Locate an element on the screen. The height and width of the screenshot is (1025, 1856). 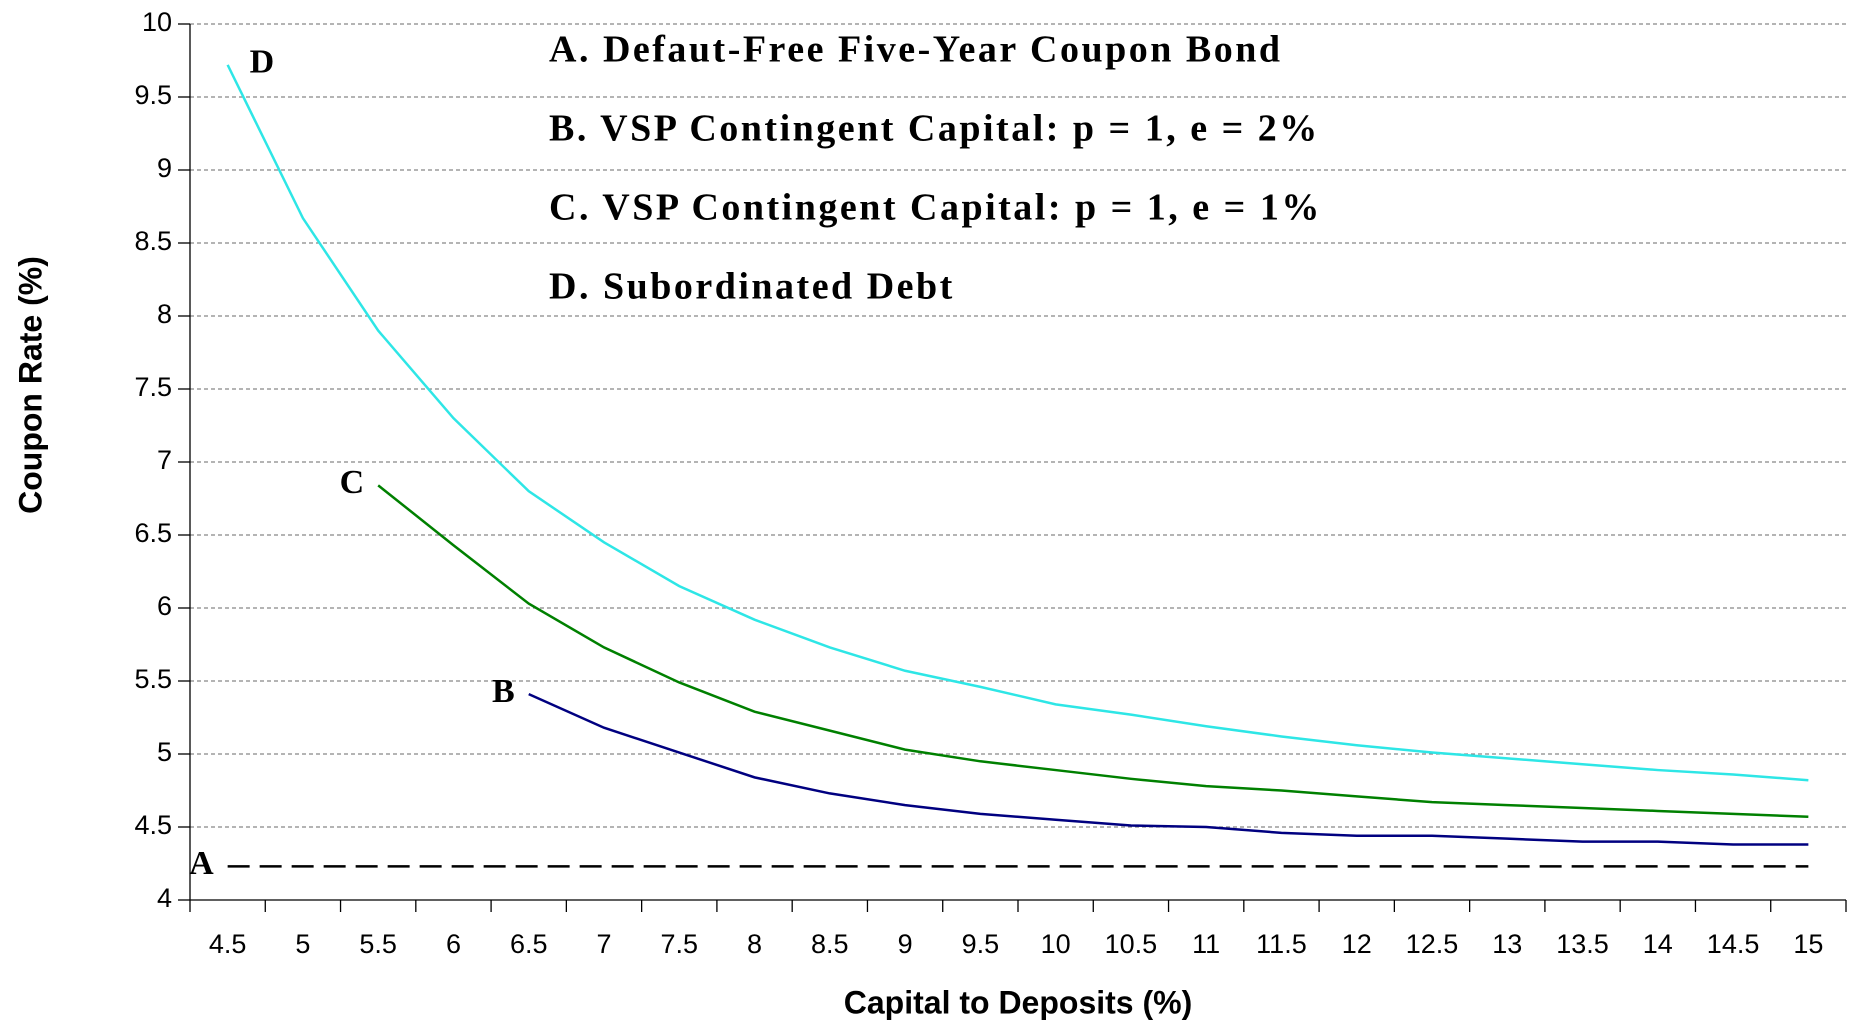
x-tick-label: 6.5 is located at coordinates (529, 944).